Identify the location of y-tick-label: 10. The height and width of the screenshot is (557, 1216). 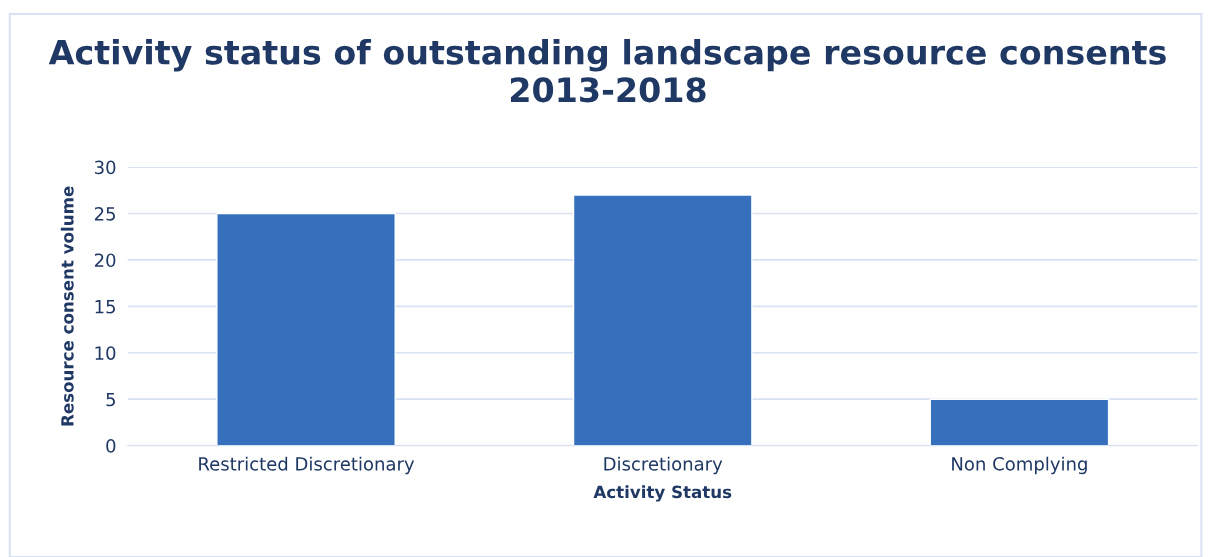
(105, 353).